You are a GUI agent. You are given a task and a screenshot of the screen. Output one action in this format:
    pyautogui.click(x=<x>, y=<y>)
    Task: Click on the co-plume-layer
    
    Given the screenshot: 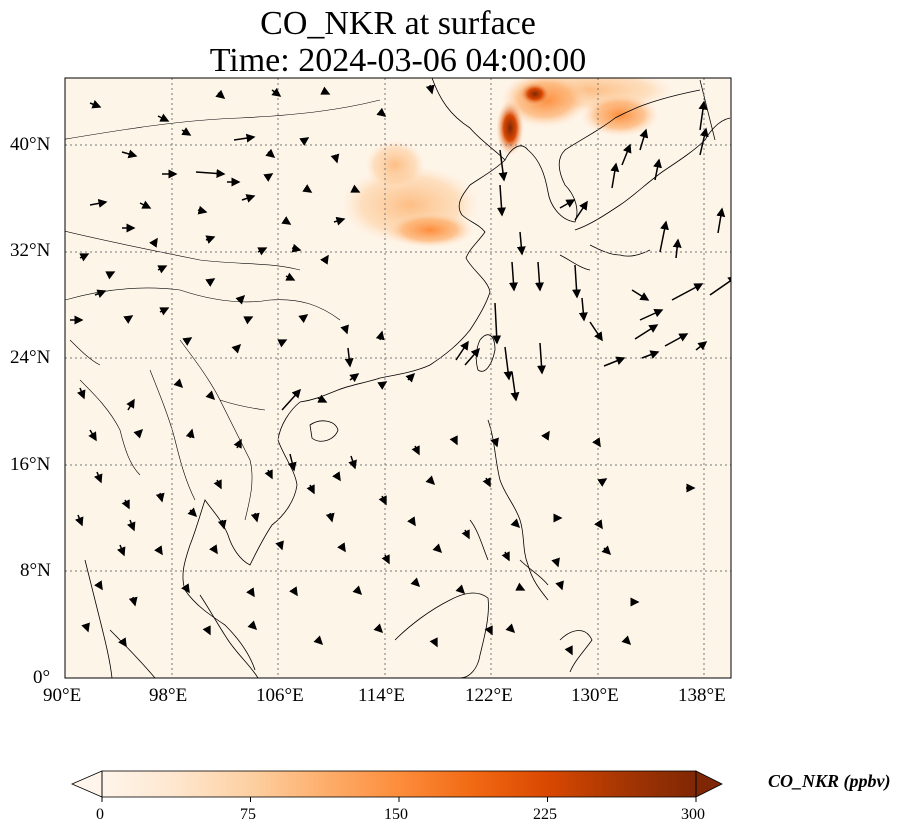 What is the action you would take?
    pyautogui.click(x=507, y=163)
    